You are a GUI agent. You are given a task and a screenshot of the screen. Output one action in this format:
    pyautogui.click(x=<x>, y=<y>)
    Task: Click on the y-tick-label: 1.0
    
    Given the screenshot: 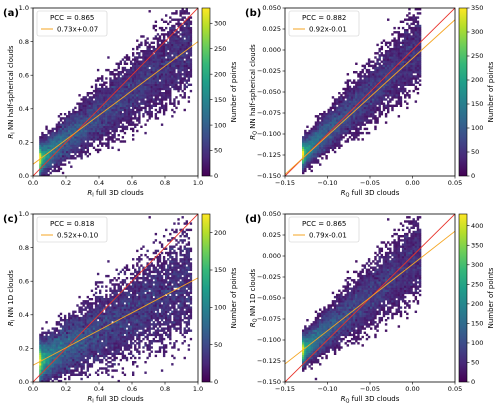 What is the action you would take?
    pyautogui.click(x=24, y=8)
    